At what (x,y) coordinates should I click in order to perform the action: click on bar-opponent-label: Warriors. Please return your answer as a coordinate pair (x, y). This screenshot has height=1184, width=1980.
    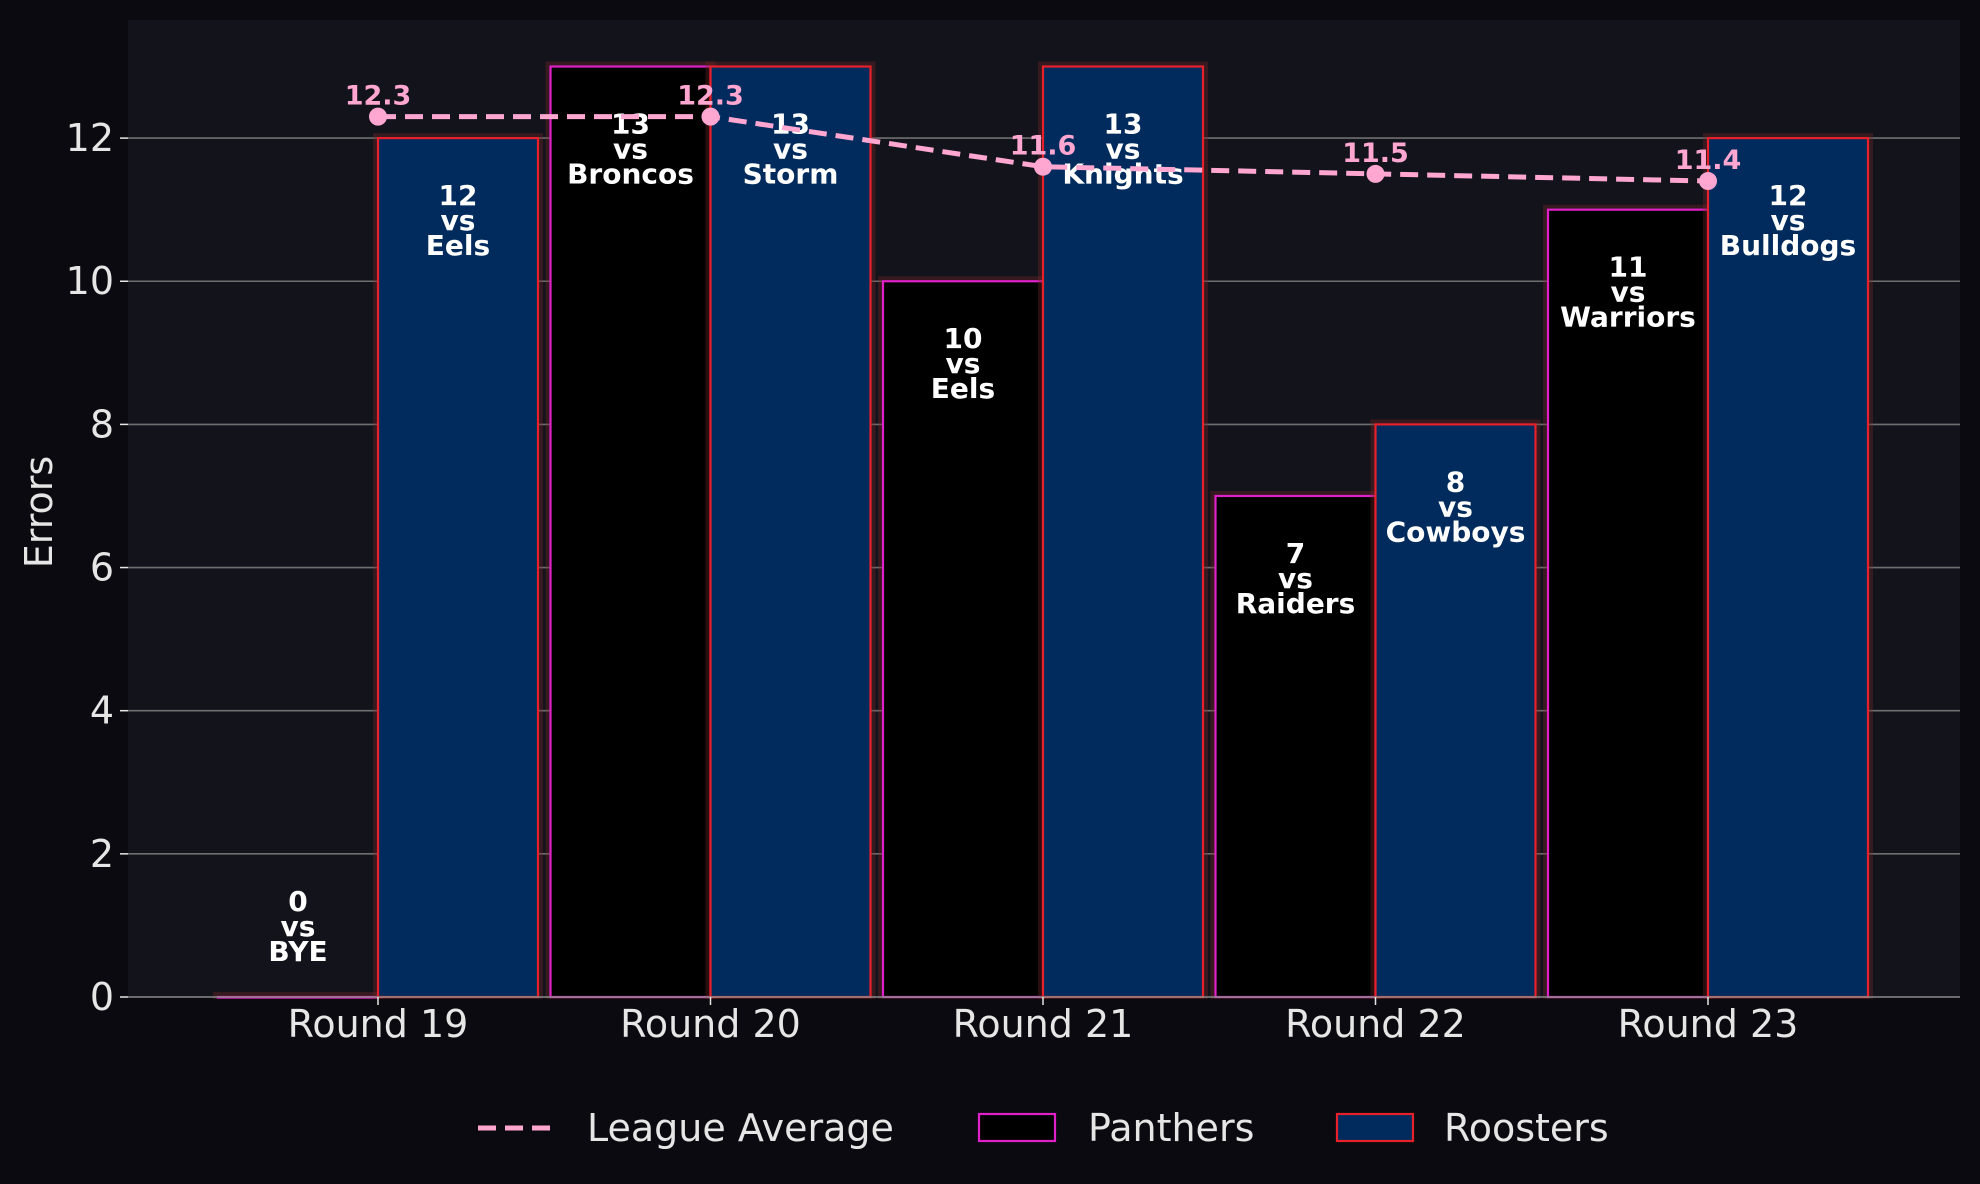
    Looking at the image, I should click on (1628, 317).